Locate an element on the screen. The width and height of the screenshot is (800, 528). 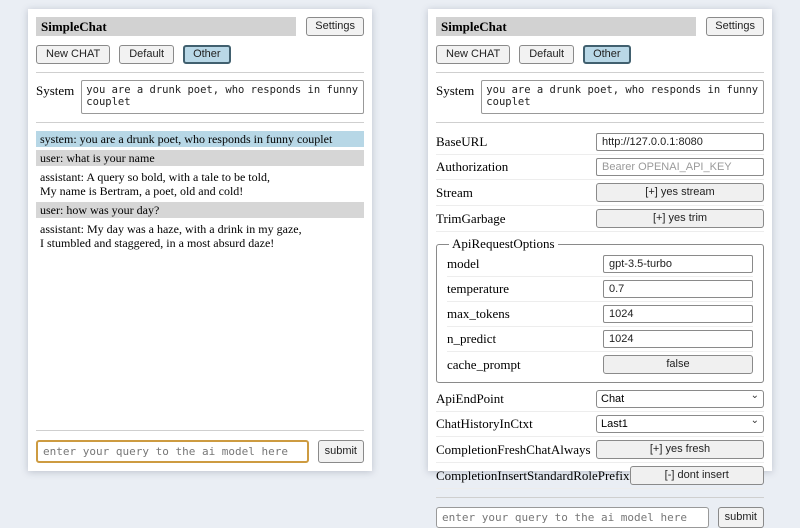
setting-row-completionfreshchatalways: CompletionFreshChatAlways [+] yes fresh is located at coordinates (600, 450).